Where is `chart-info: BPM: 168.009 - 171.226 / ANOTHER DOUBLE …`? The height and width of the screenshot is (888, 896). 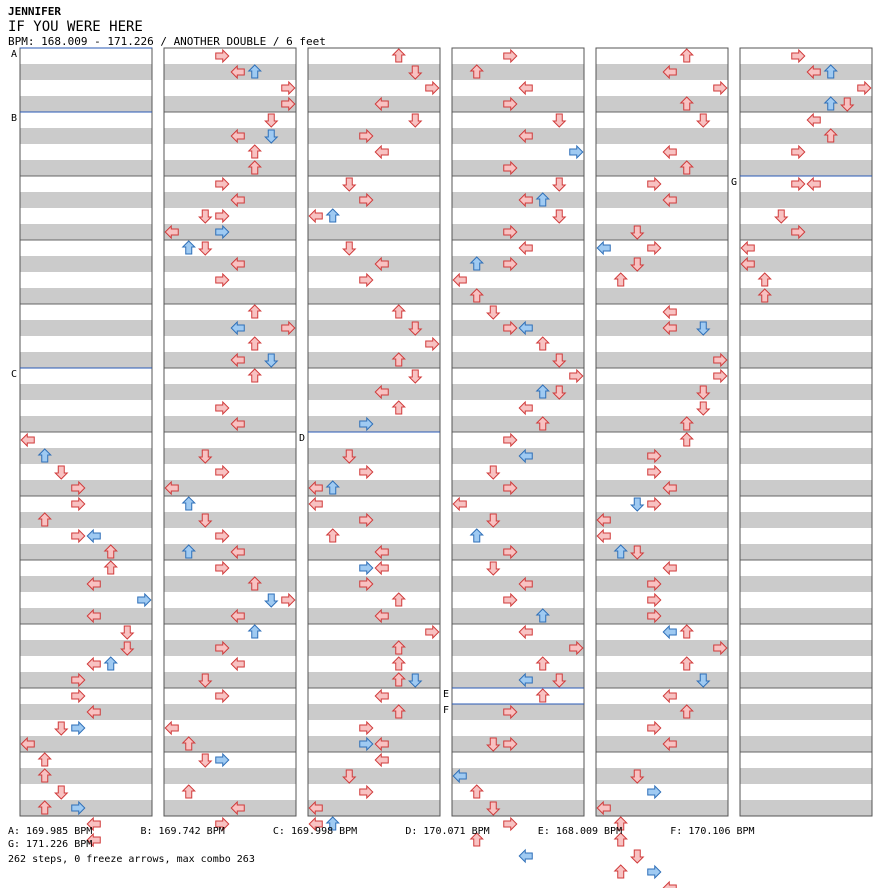 chart-info: BPM: 168.009 - 171.226 / ANOTHER DOUBLE … is located at coordinates (167, 41).